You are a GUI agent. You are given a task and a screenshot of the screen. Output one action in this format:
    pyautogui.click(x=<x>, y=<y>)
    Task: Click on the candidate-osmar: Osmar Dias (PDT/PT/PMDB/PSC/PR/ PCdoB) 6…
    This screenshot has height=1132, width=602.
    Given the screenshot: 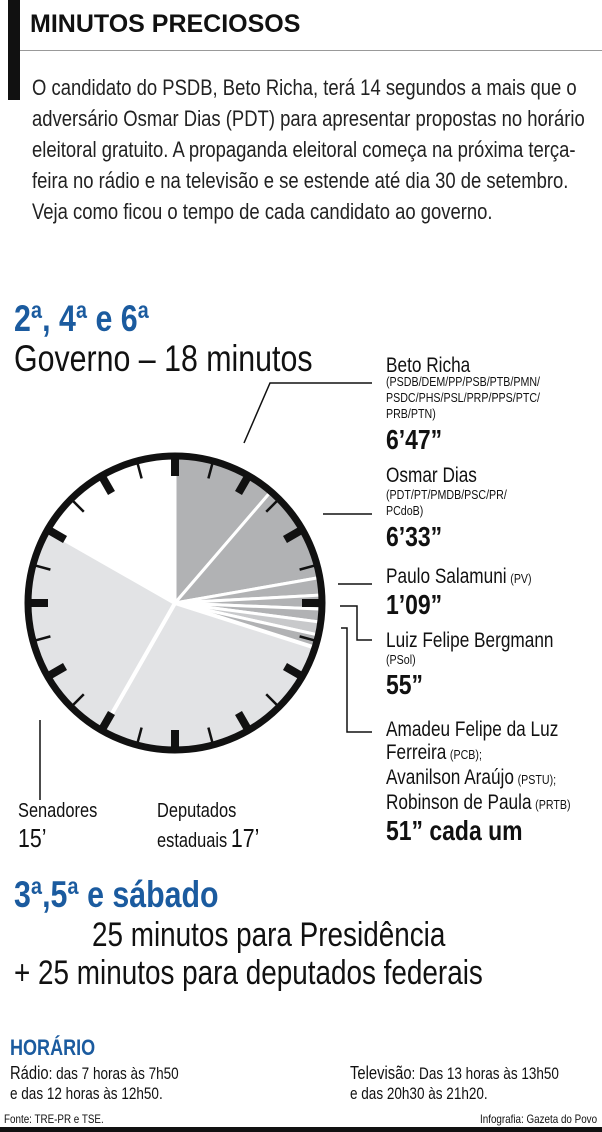 What is the action you would take?
    pyautogui.click(x=446, y=508)
    